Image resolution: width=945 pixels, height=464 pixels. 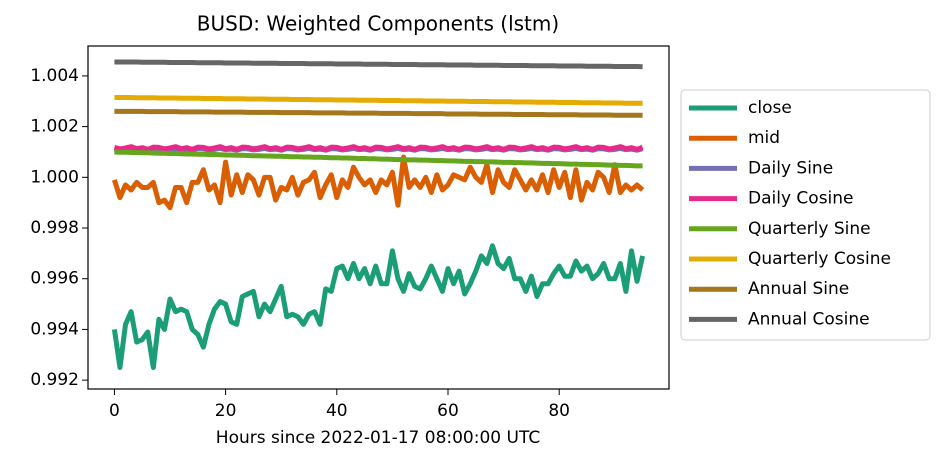 What do you see at coordinates (378, 438) in the screenshot?
I see `x-axis-label: Hours since 2022-01-17 08:00:00 UTC` at bounding box center [378, 438].